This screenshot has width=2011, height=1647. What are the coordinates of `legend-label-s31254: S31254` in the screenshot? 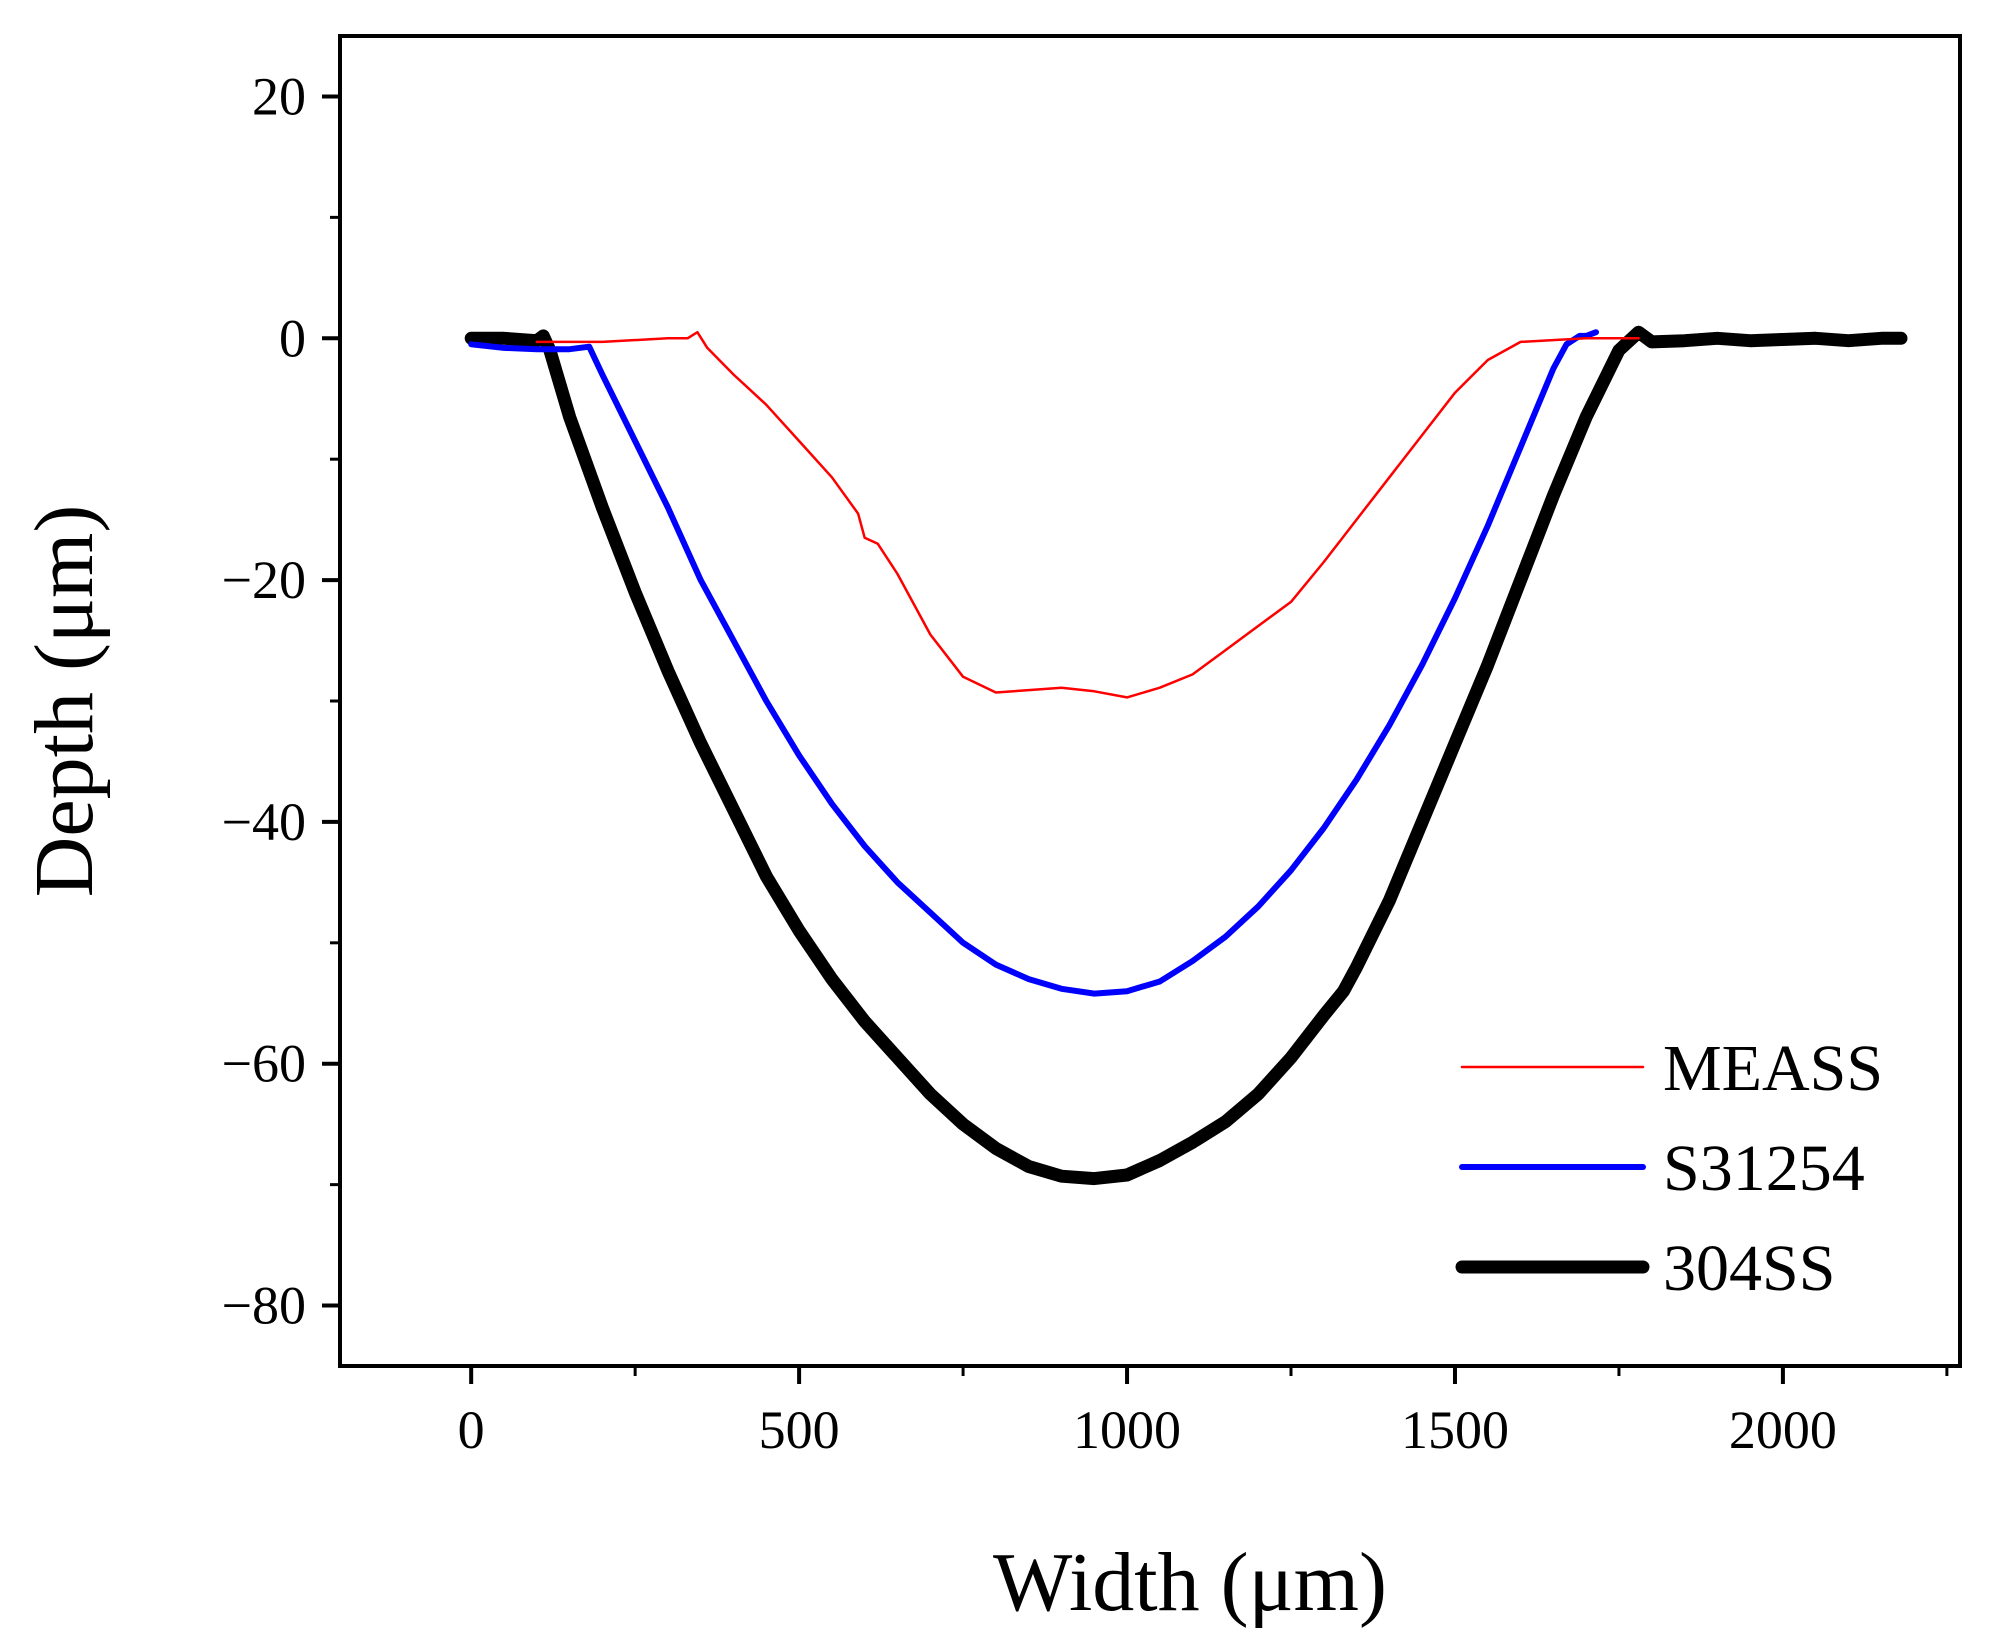 It's located at (1764, 1168).